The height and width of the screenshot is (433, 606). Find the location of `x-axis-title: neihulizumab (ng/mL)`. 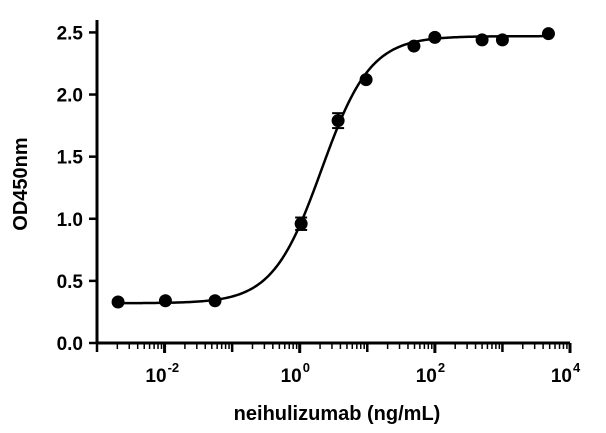

x-axis-title: neihulizumab (ng/mL) is located at coordinates (337, 414).